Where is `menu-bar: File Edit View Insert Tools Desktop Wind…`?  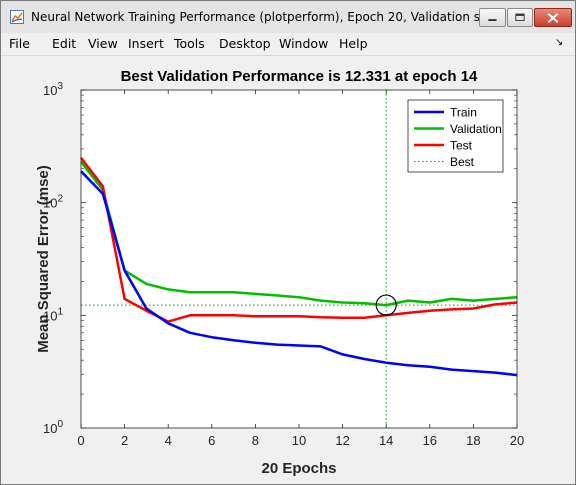 menu-bar: File Edit View Insert Tools Desktop Wind… is located at coordinates (288, 44).